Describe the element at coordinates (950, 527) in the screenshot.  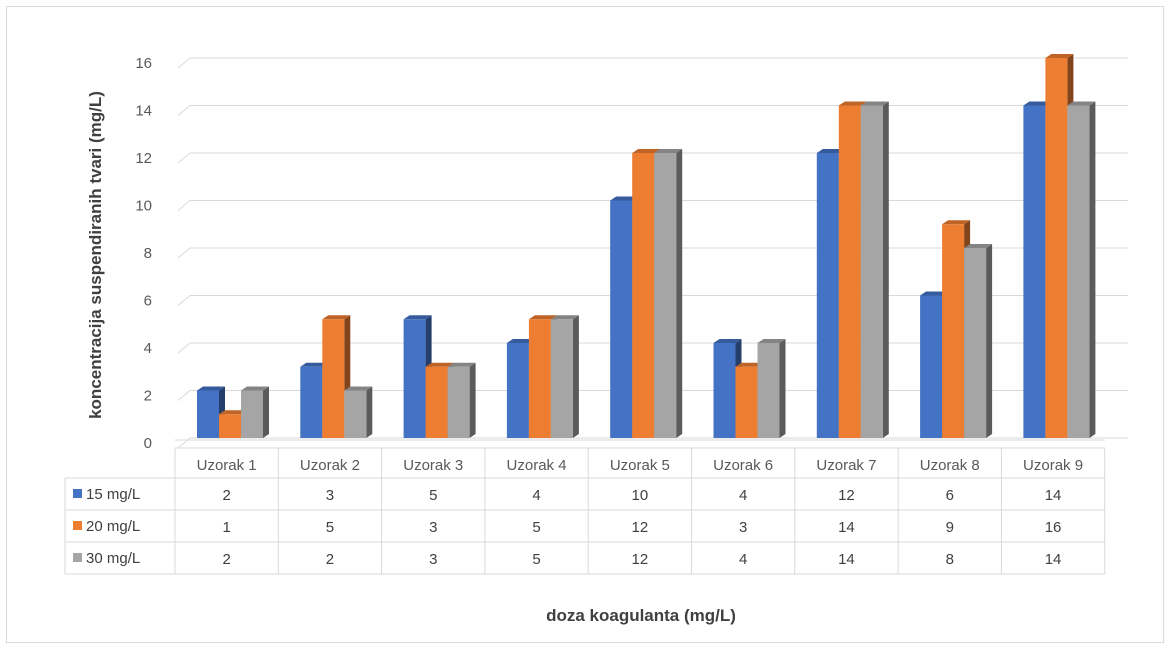
I see `data-value: 9` at that location.